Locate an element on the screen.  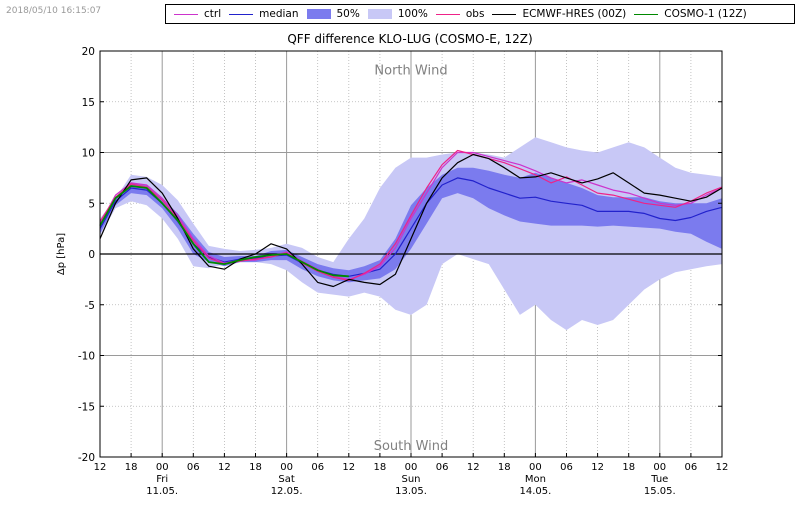
y-tick-label: -10 is located at coordinates (86, 357).